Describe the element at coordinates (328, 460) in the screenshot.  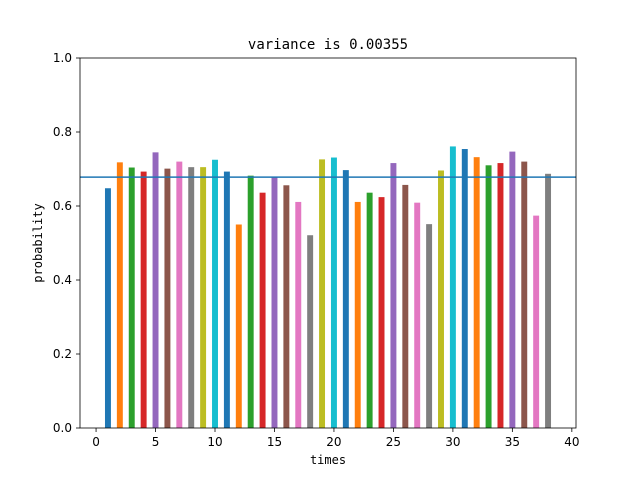
I see `x-axis-label: times` at that location.